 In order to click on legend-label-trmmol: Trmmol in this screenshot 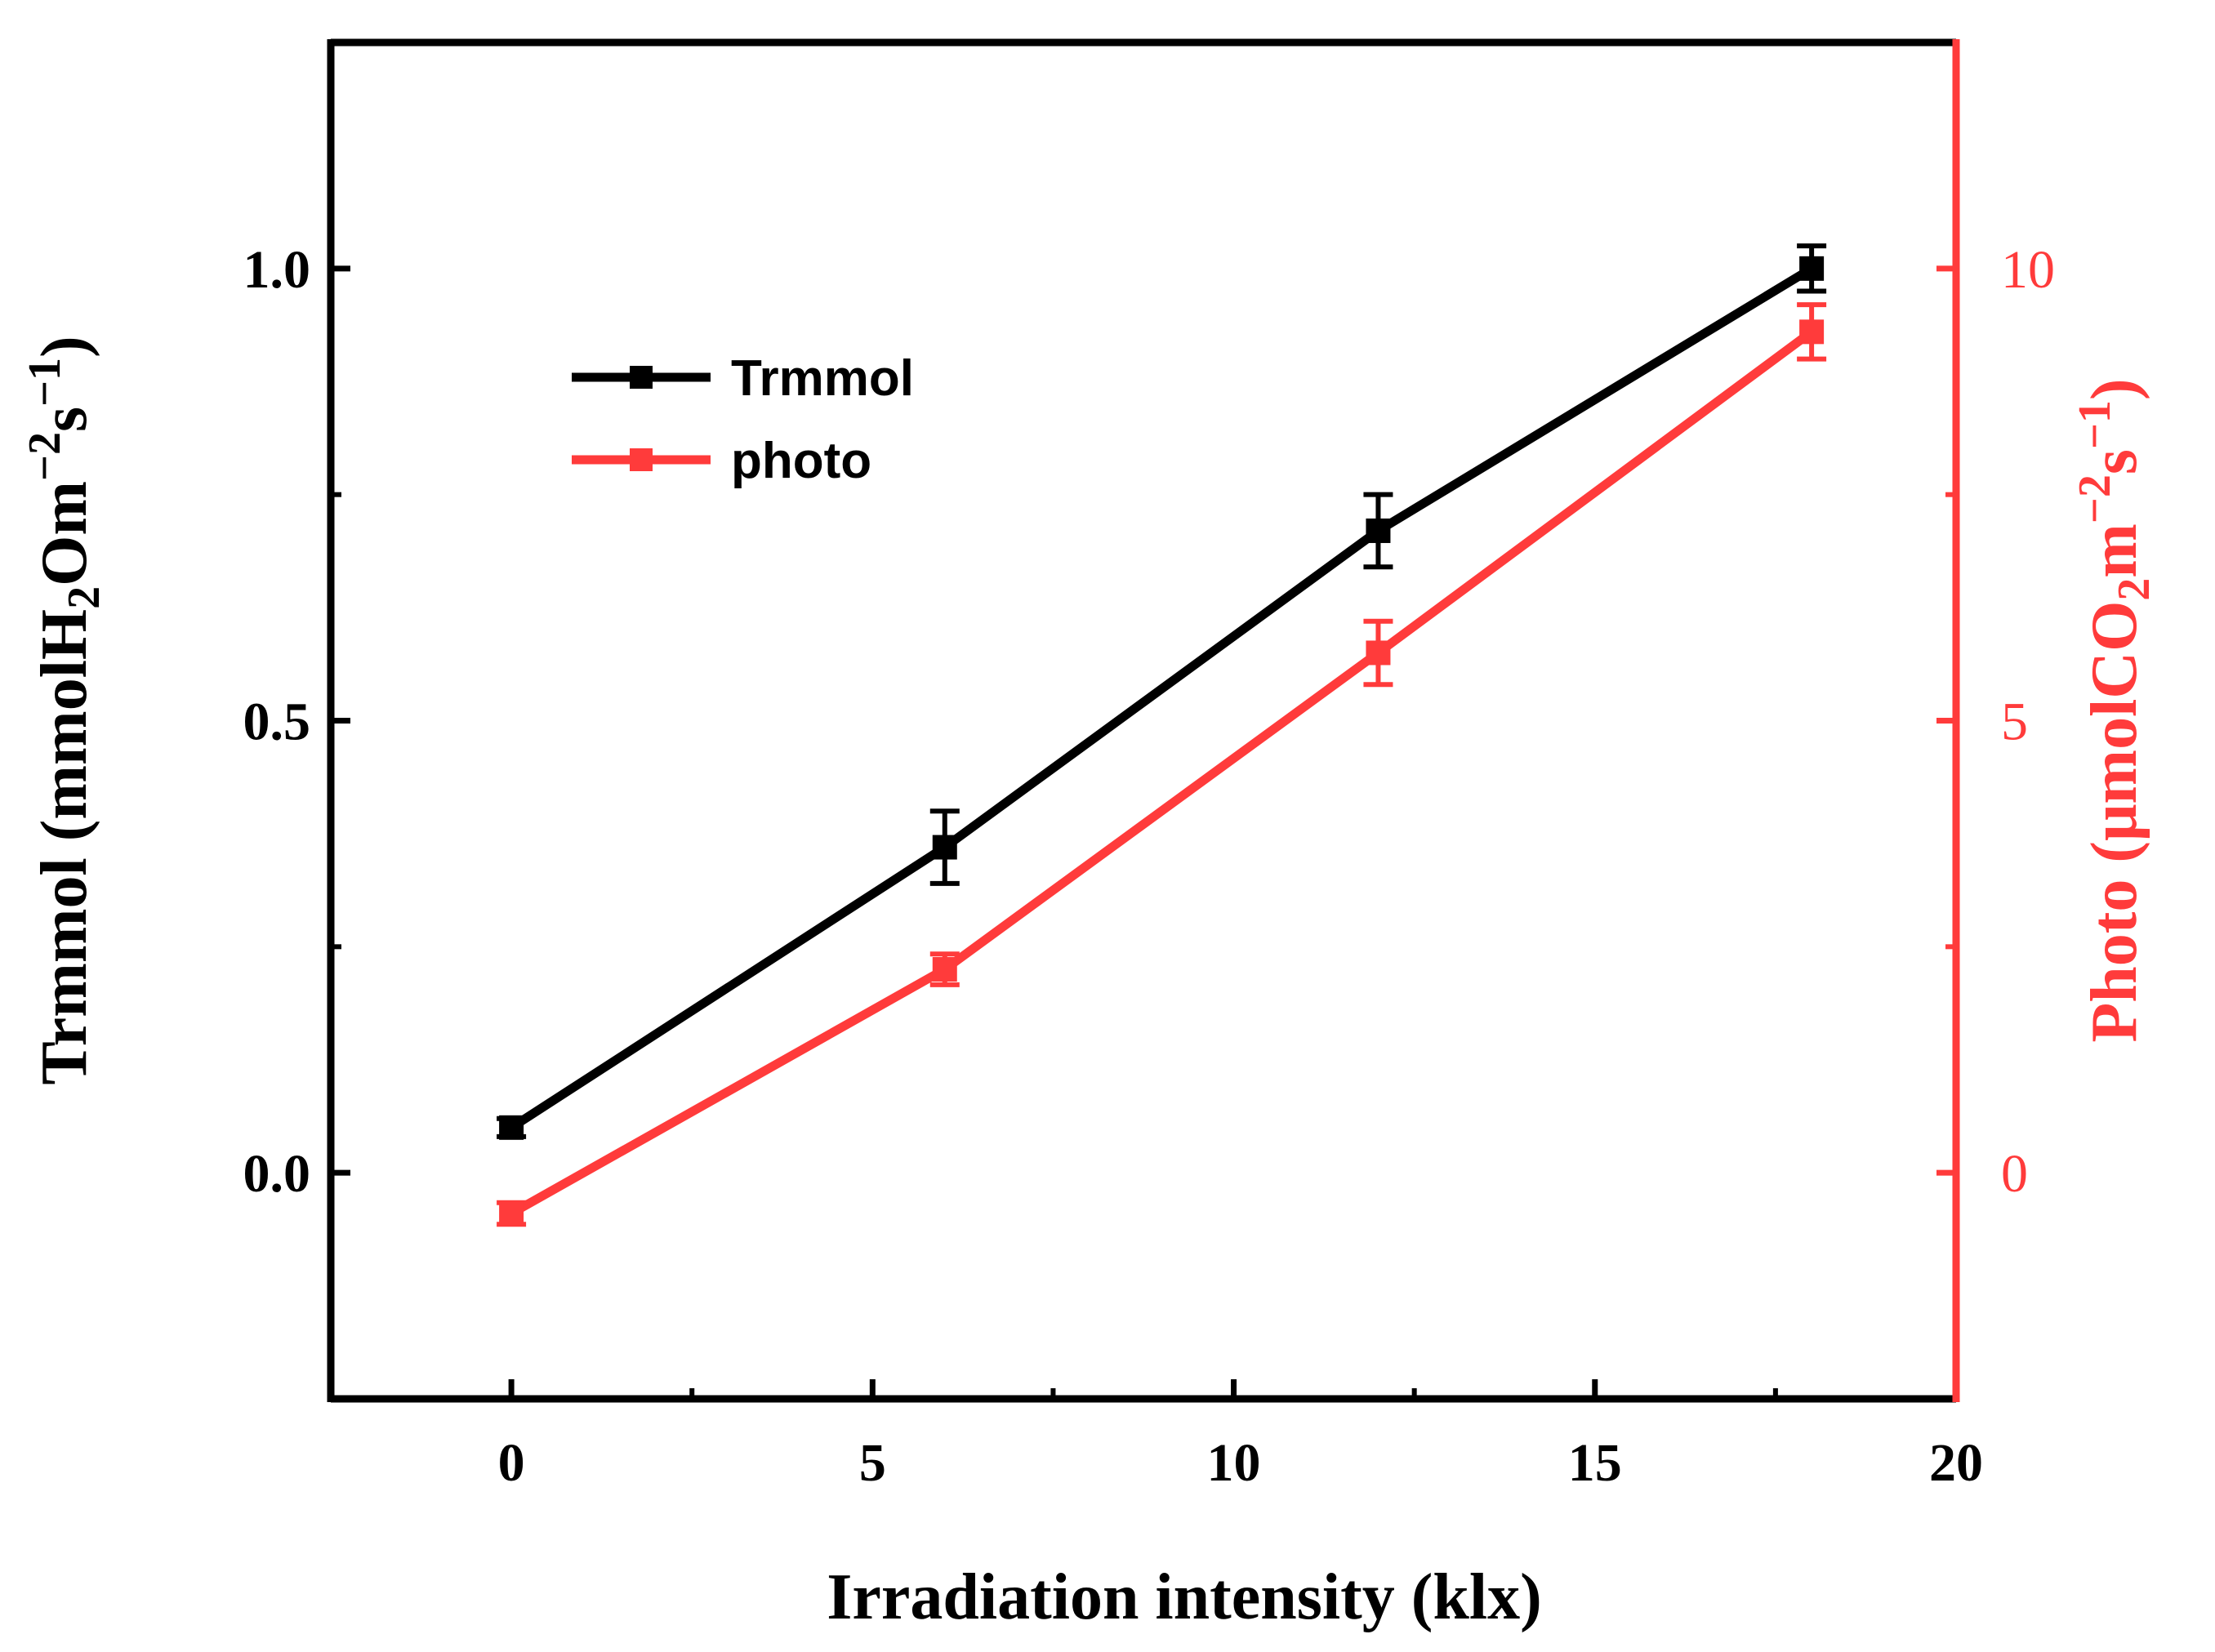, I will do `click(822, 378)`.